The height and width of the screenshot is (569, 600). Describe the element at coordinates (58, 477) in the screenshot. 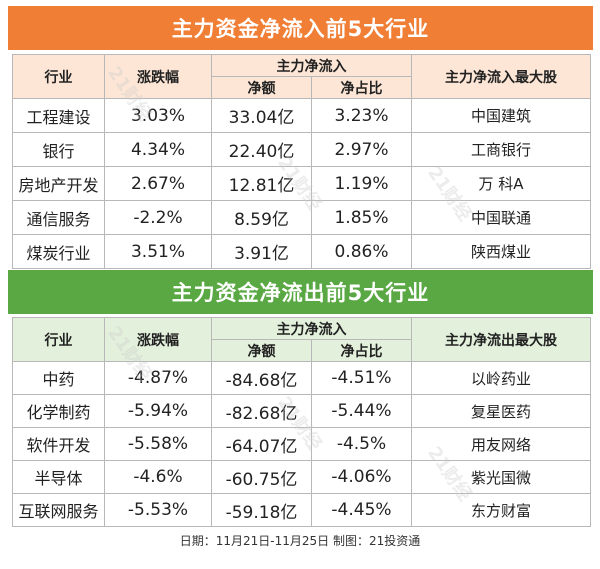

I see `industry-cell: 半导体` at that location.